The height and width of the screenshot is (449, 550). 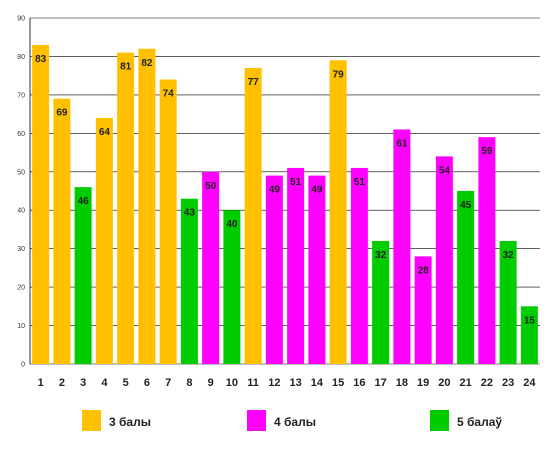 I want to click on x-tick-label: 14, so click(x=317, y=383).